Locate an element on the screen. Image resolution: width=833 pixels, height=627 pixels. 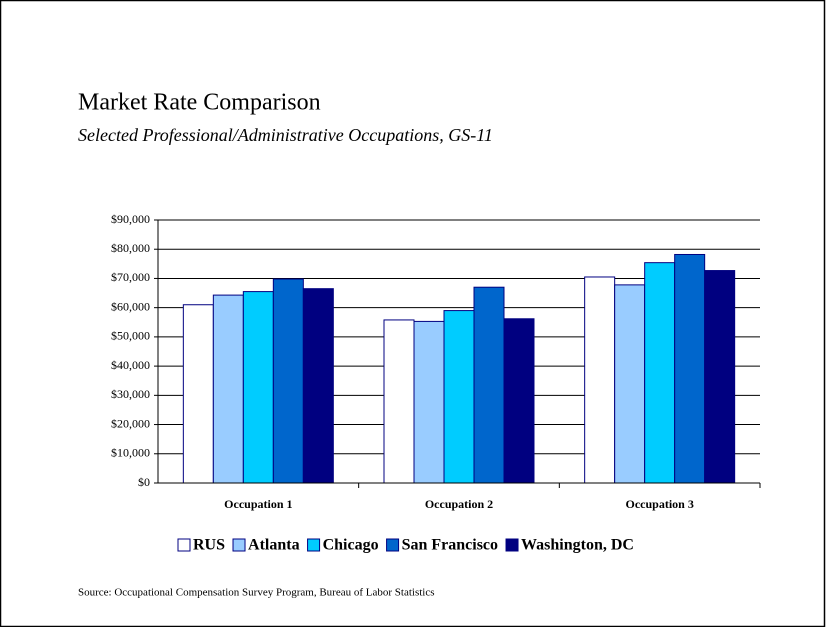
chart-title: Market Rate Comparison is located at coordinates (199, 103).